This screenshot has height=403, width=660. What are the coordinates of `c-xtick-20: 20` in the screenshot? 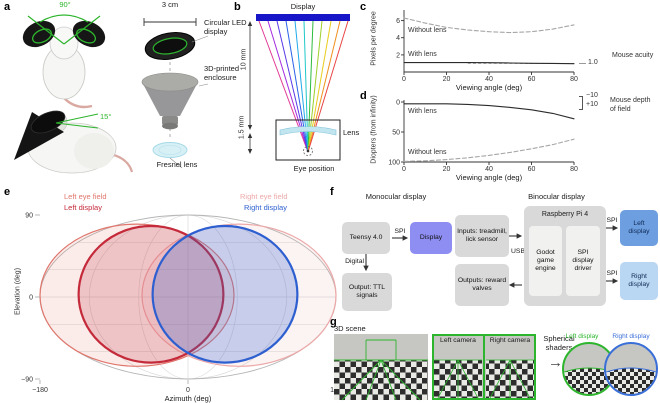 It's located at (447, 79).